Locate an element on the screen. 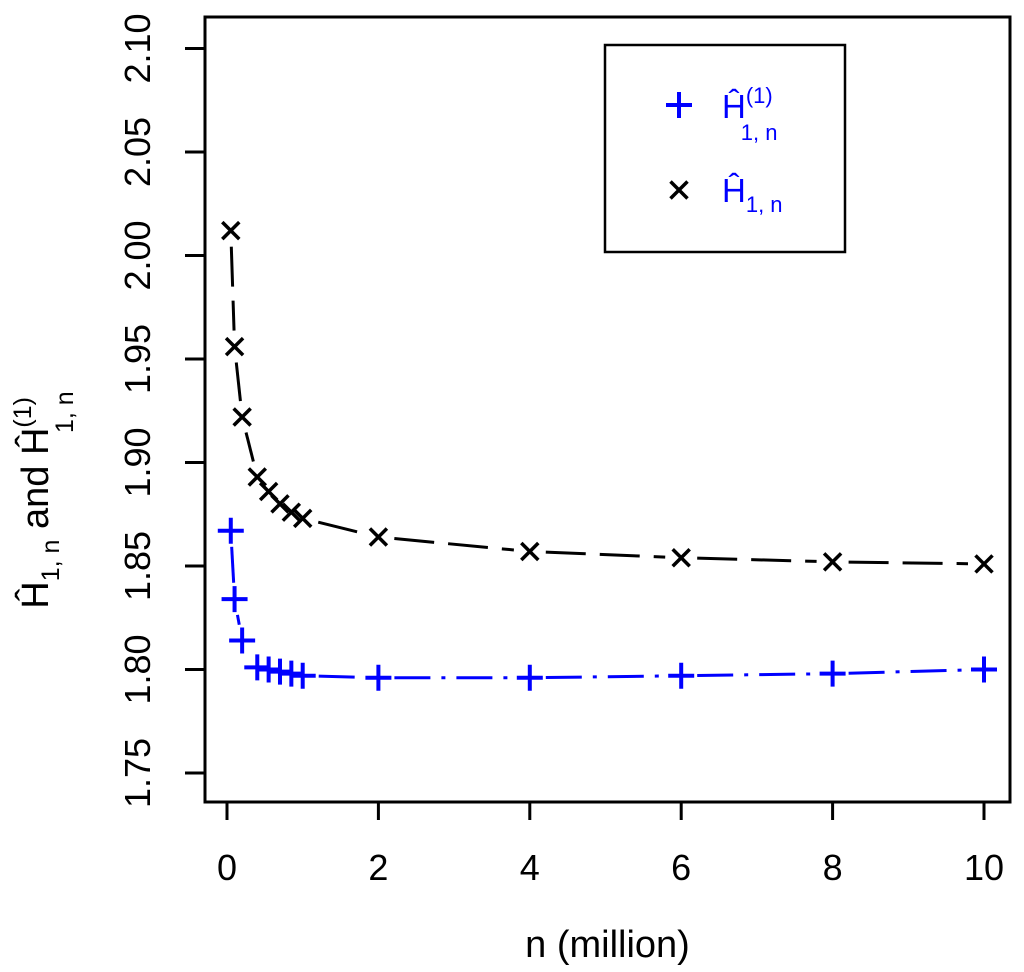 The image size is (1024, 972). x-tick-label: 0 is located at coordinates (227, 867).